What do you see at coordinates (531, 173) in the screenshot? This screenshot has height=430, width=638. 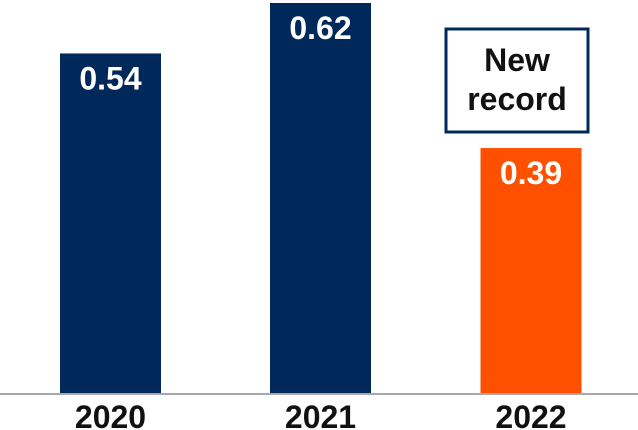 I see `value-label-2022: 0.39` at bounding box center [531, 173].